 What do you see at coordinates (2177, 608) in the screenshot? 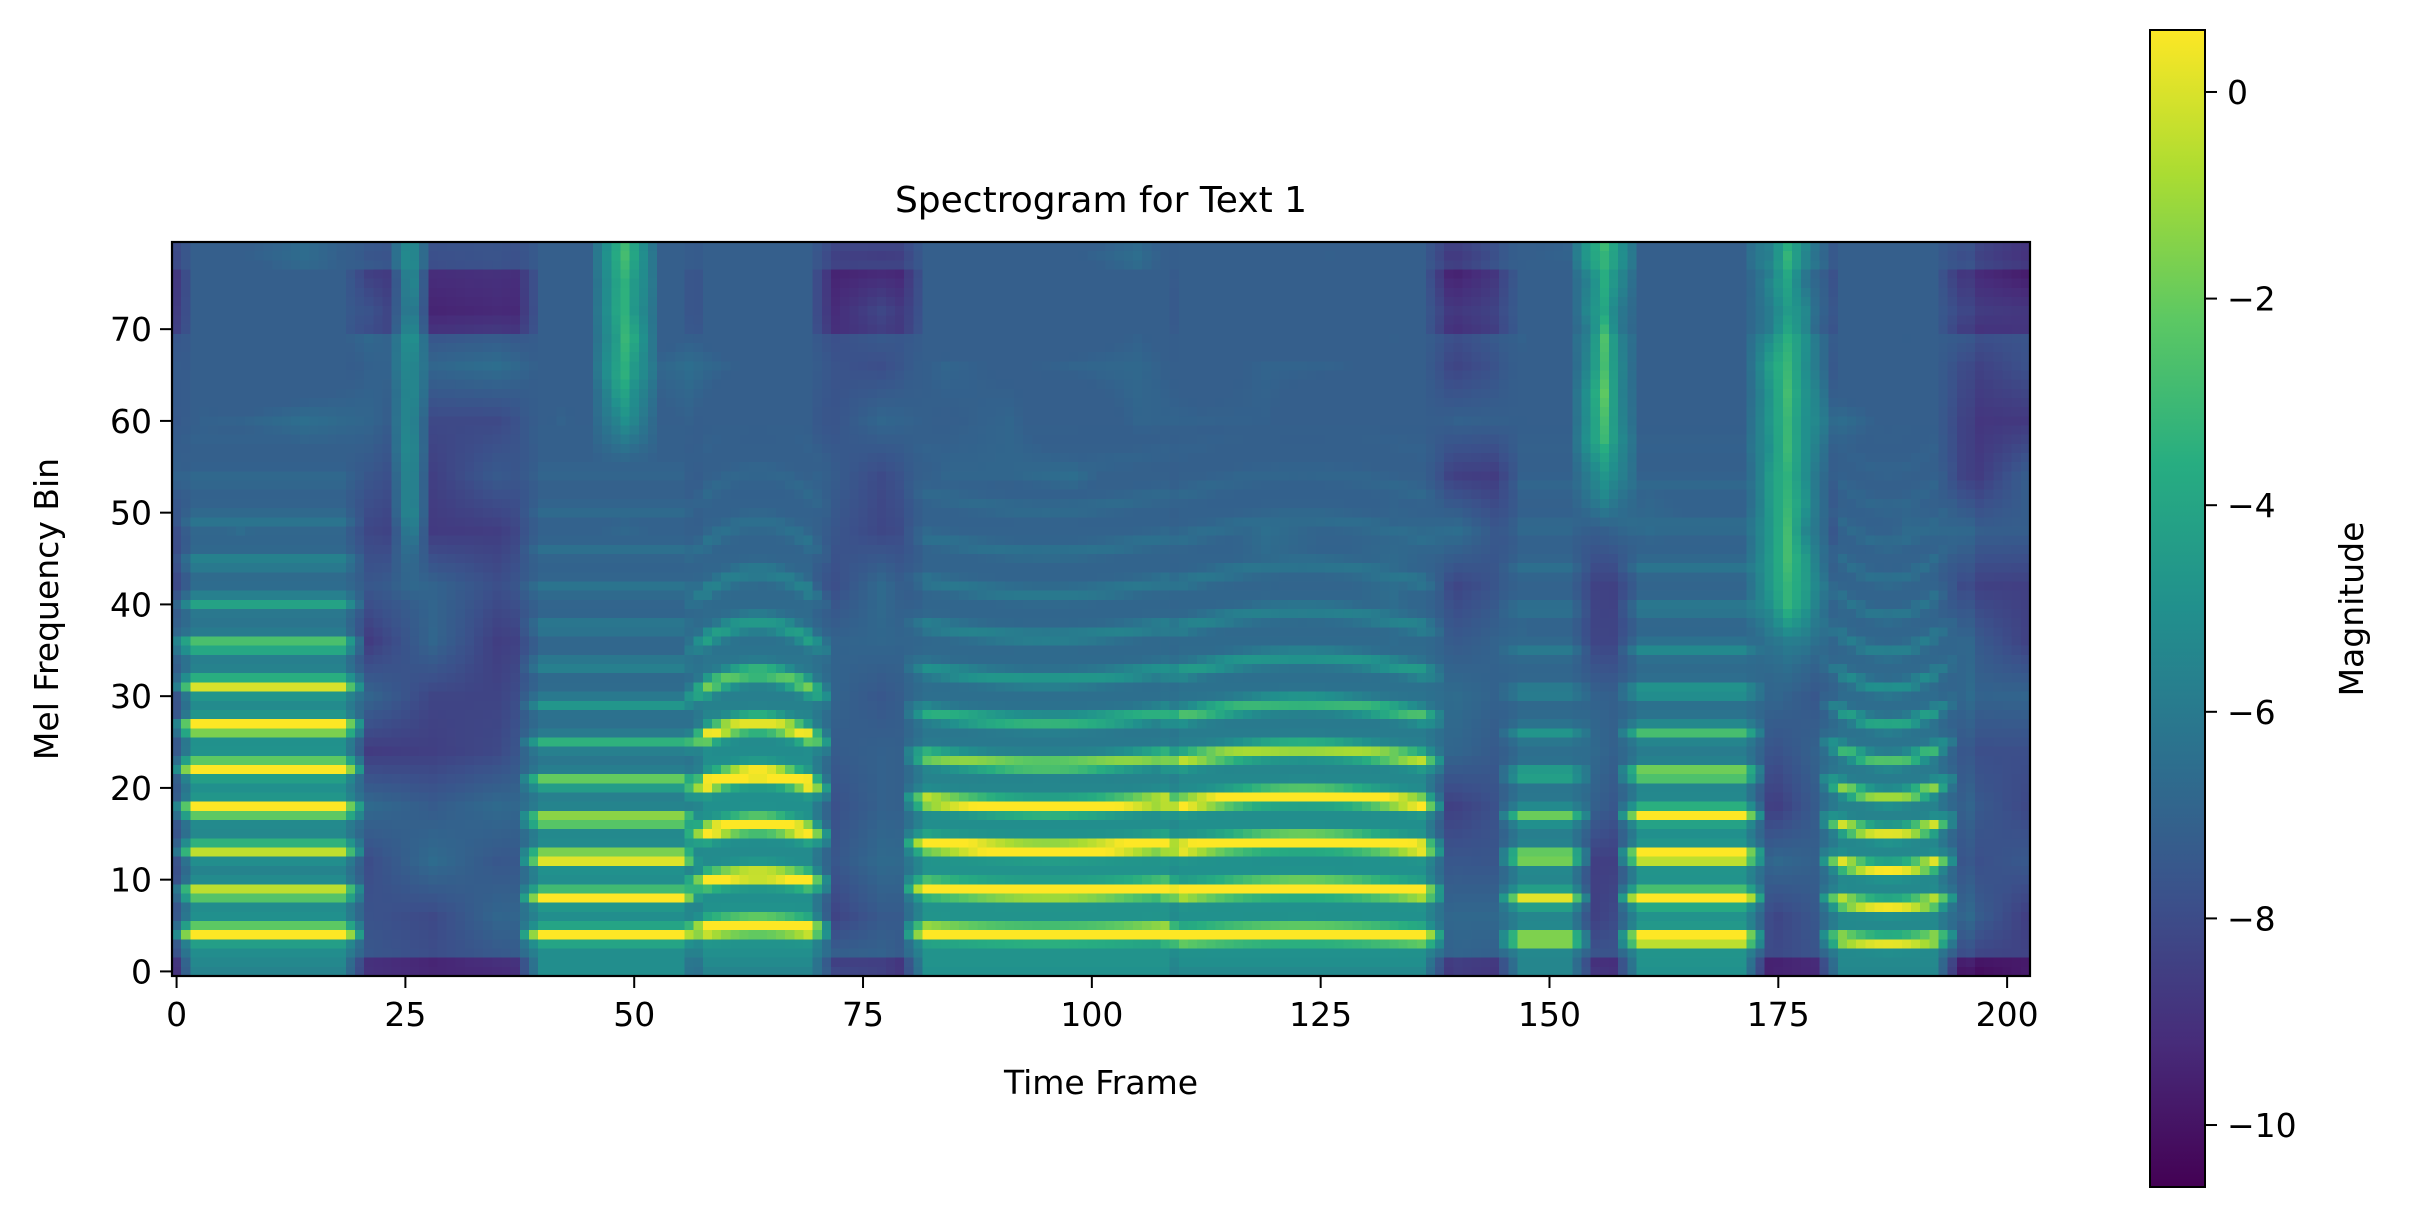
I see `colorbar-gradient` at bounding box center [2177, 608].